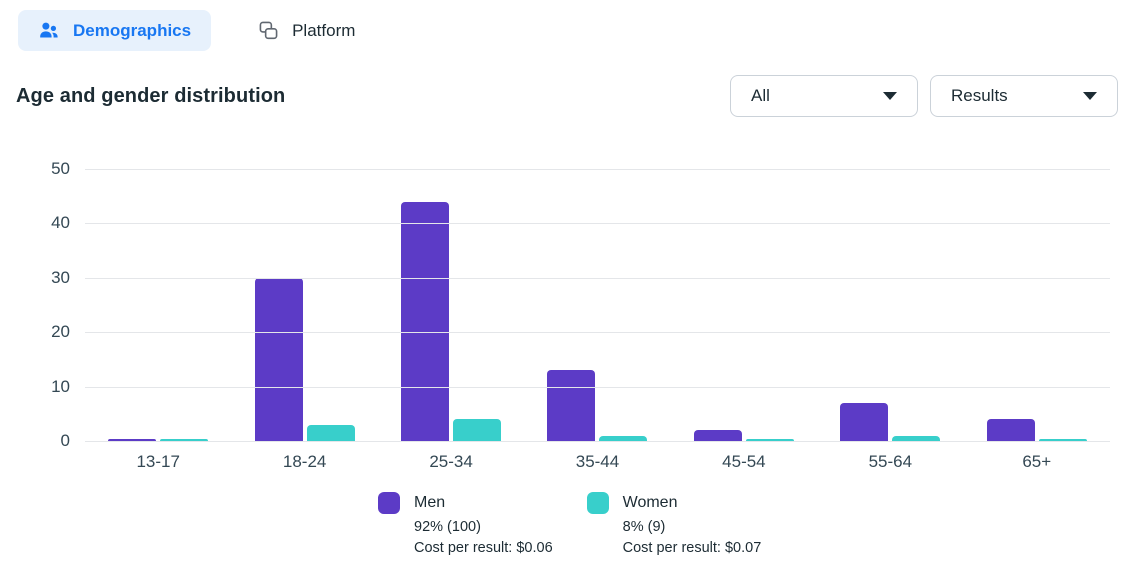  Describe the element at coordinates (1037, 461) in the screenshot. I see `x-tick-label-65+: 65+` at that location.